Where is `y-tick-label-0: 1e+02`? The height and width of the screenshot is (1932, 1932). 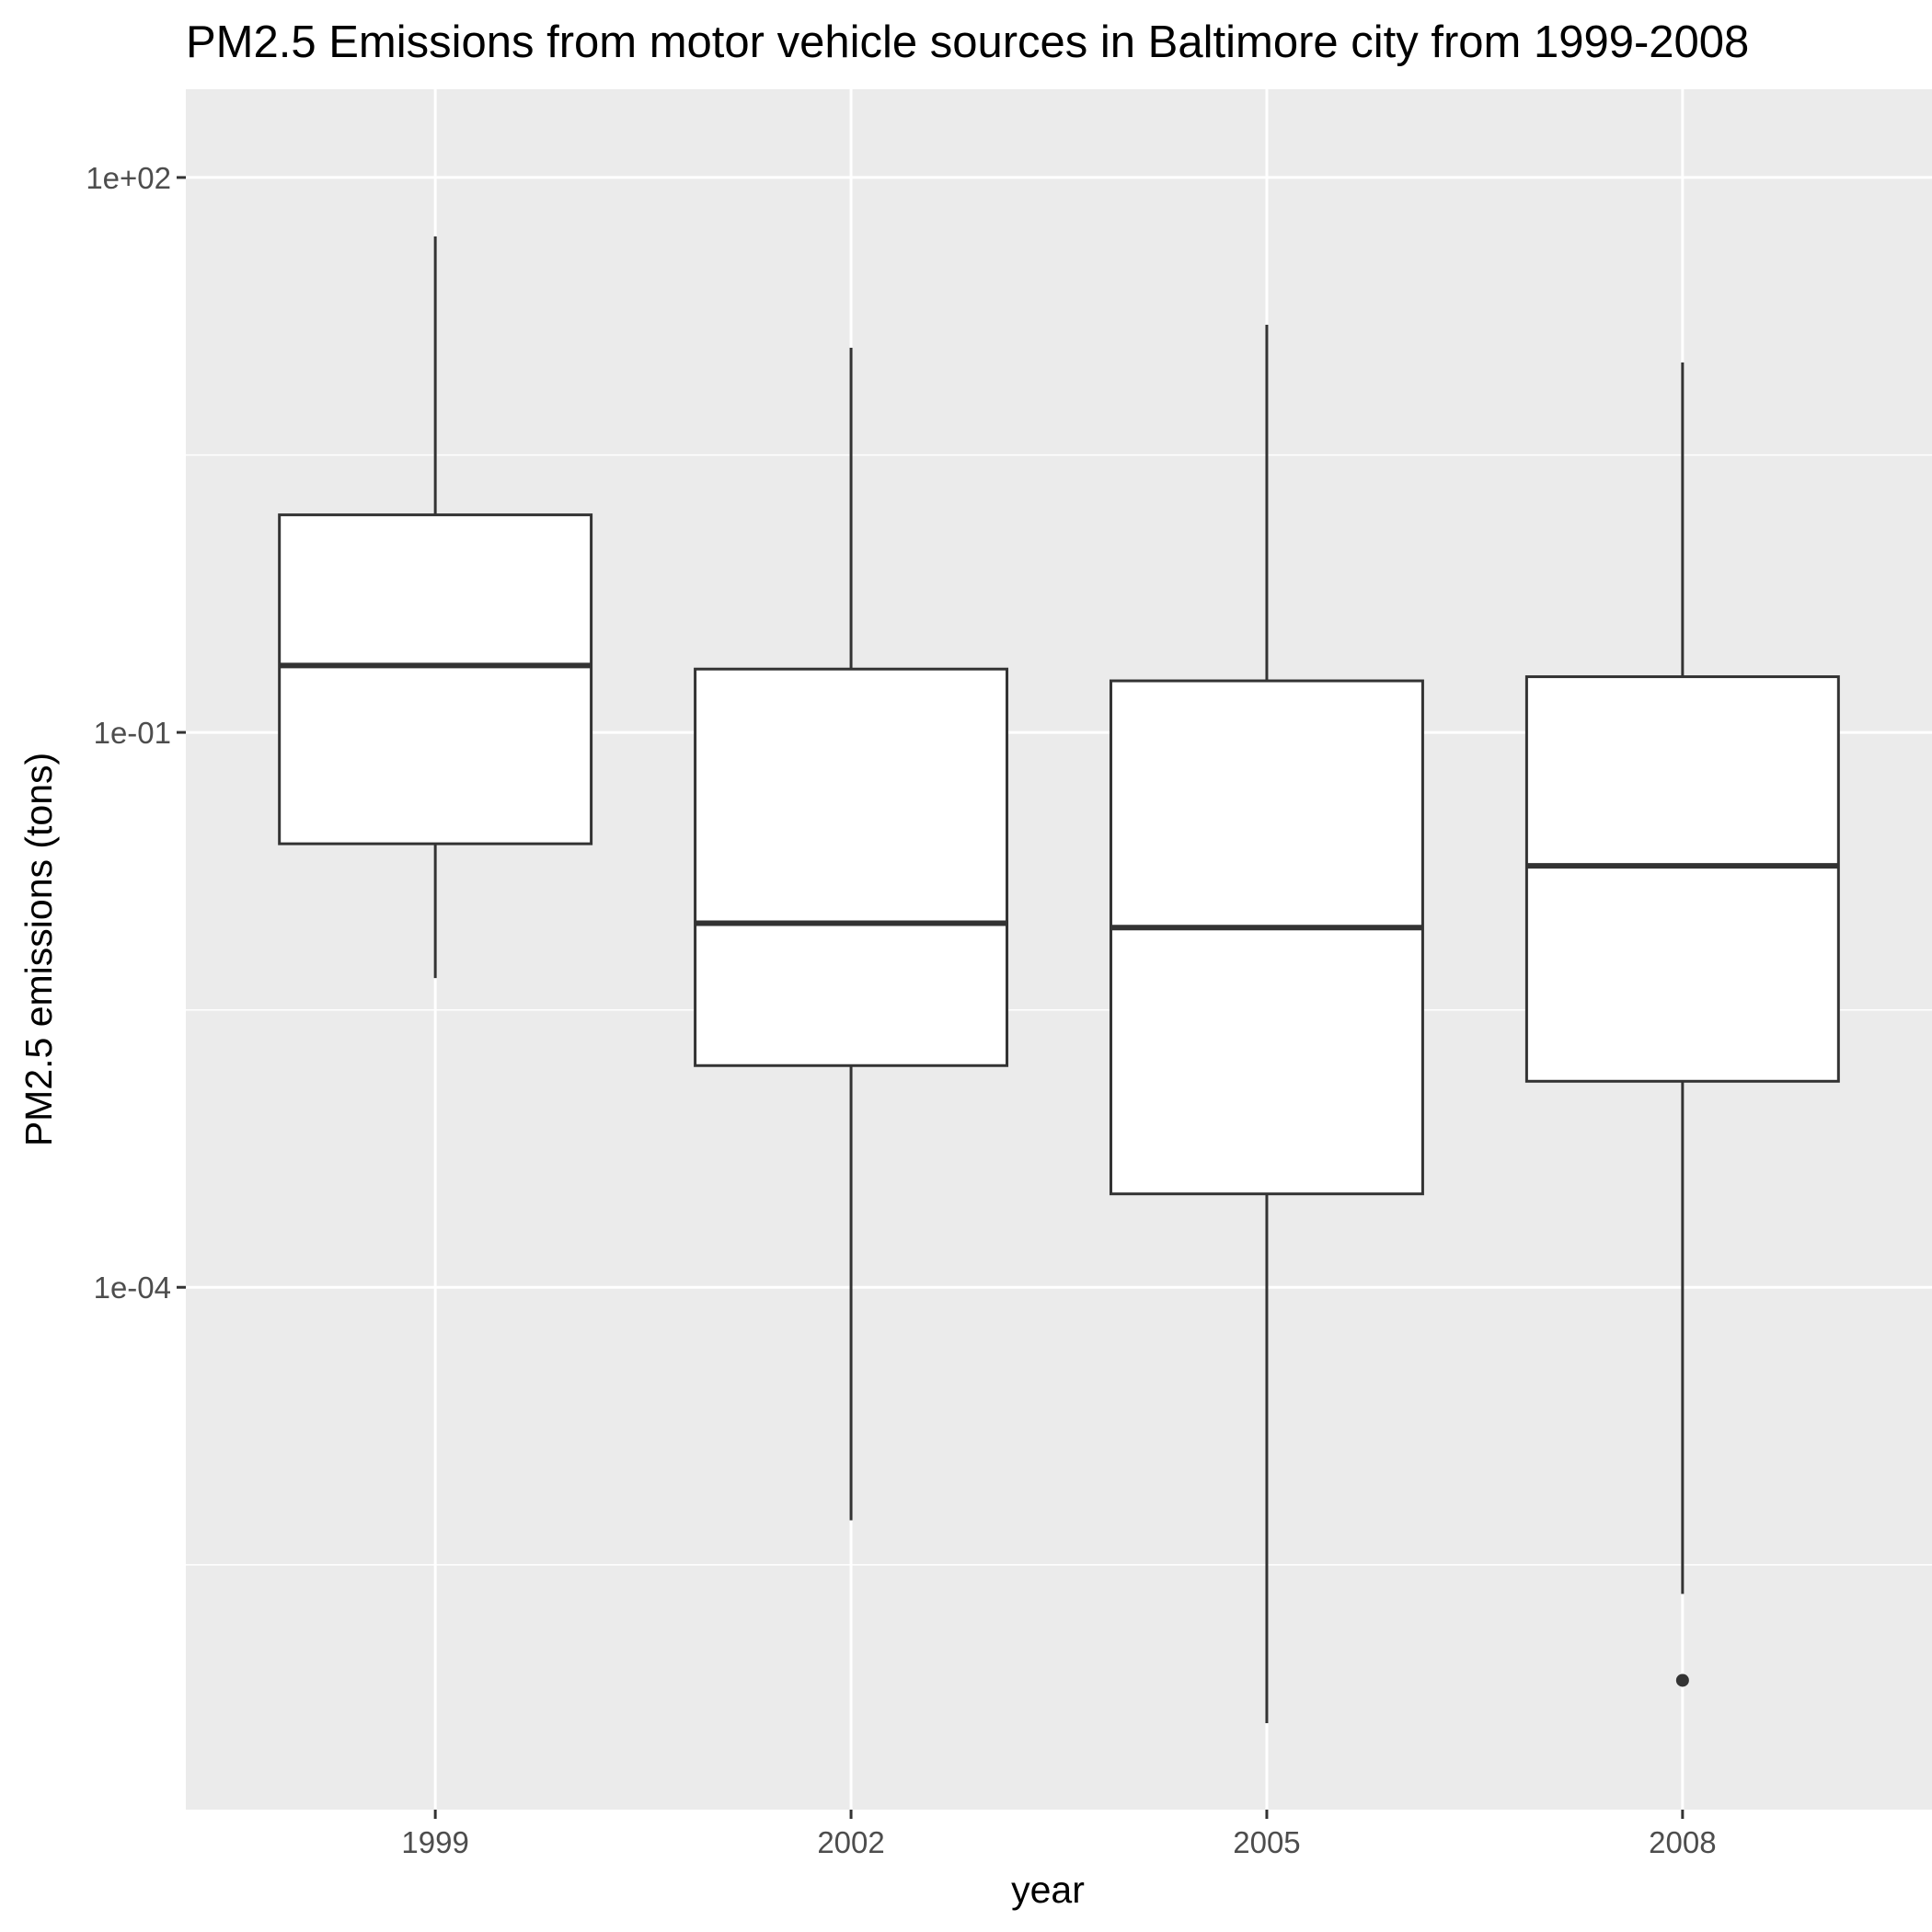
y-tick-label-0: 1e+02 is located at coordinates (128, 178).